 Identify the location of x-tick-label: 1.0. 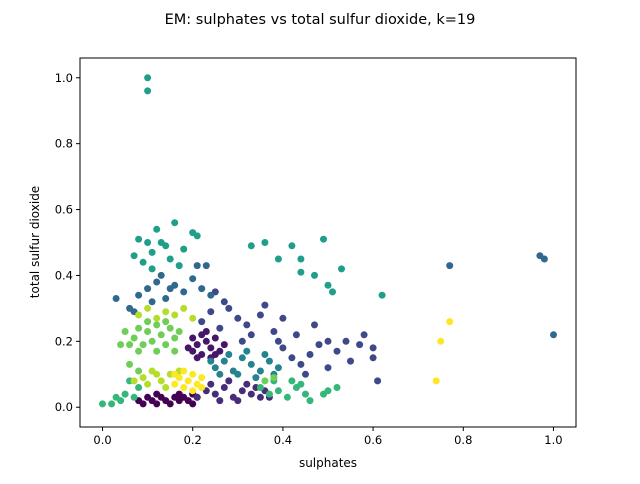
(553, 440).